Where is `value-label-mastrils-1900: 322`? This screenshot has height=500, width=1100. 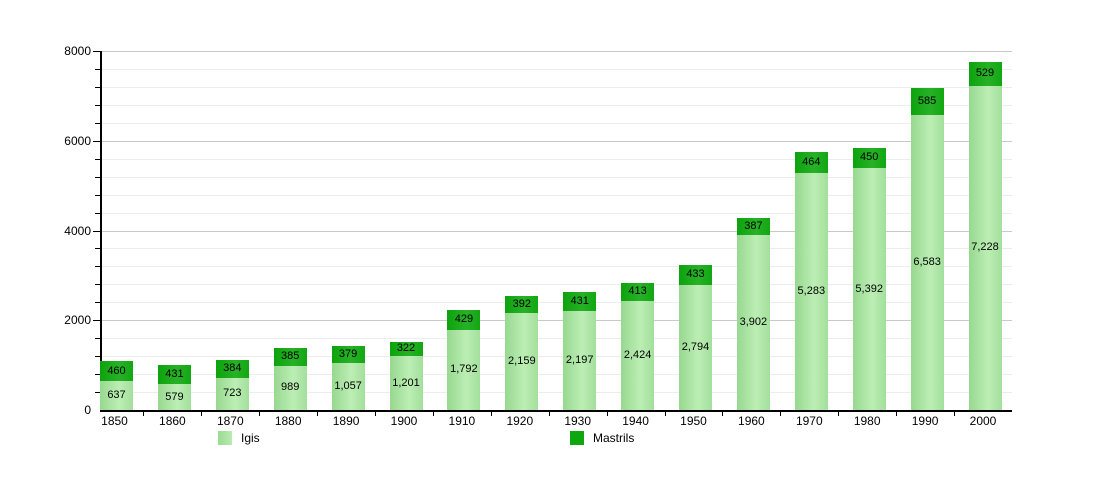 value-label-mastrils-1900: 322 is located at coordinates (406, 348).